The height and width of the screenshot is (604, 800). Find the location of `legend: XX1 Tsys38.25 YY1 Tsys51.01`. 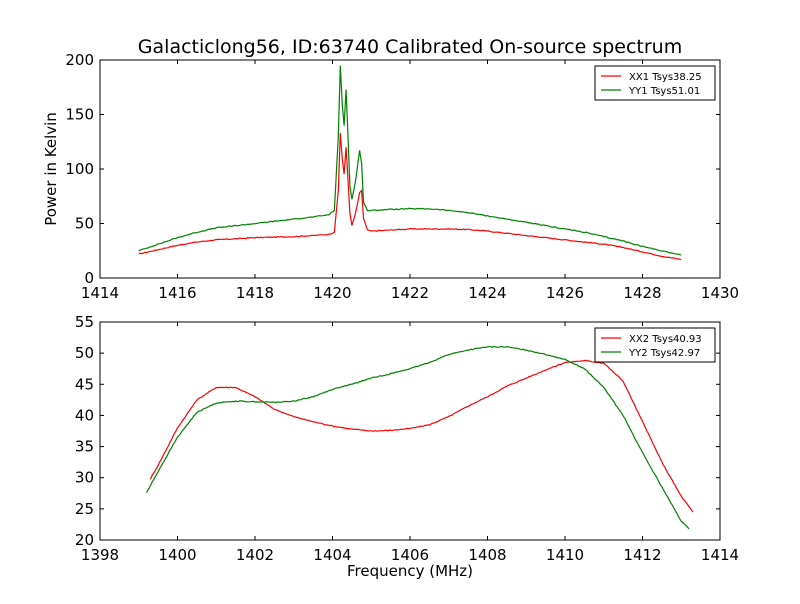

legend: XX1 Tsys38.25 YY1 Tsys51.01 is located at coordinates (655, 83).